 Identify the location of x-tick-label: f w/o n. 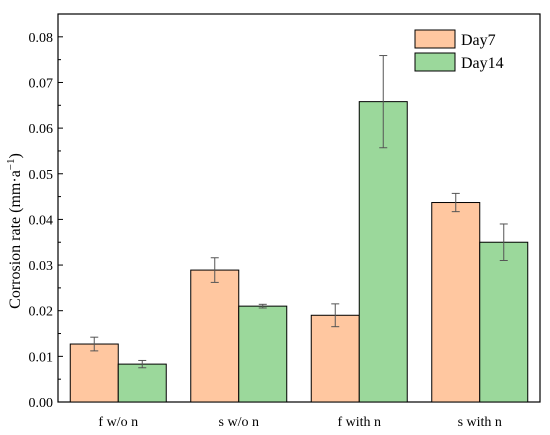
(118, 422).